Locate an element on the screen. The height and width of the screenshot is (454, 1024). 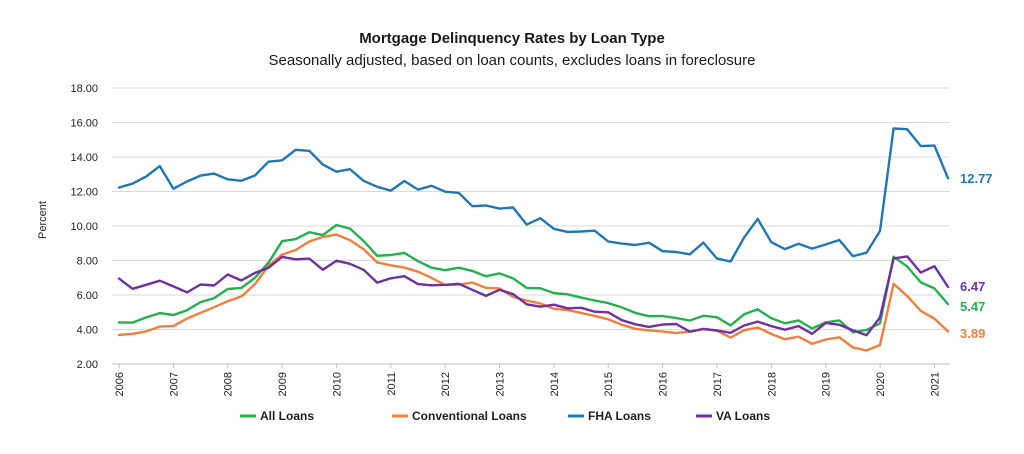
x-tick-label: 2006 is located at coordinates (120, 384).